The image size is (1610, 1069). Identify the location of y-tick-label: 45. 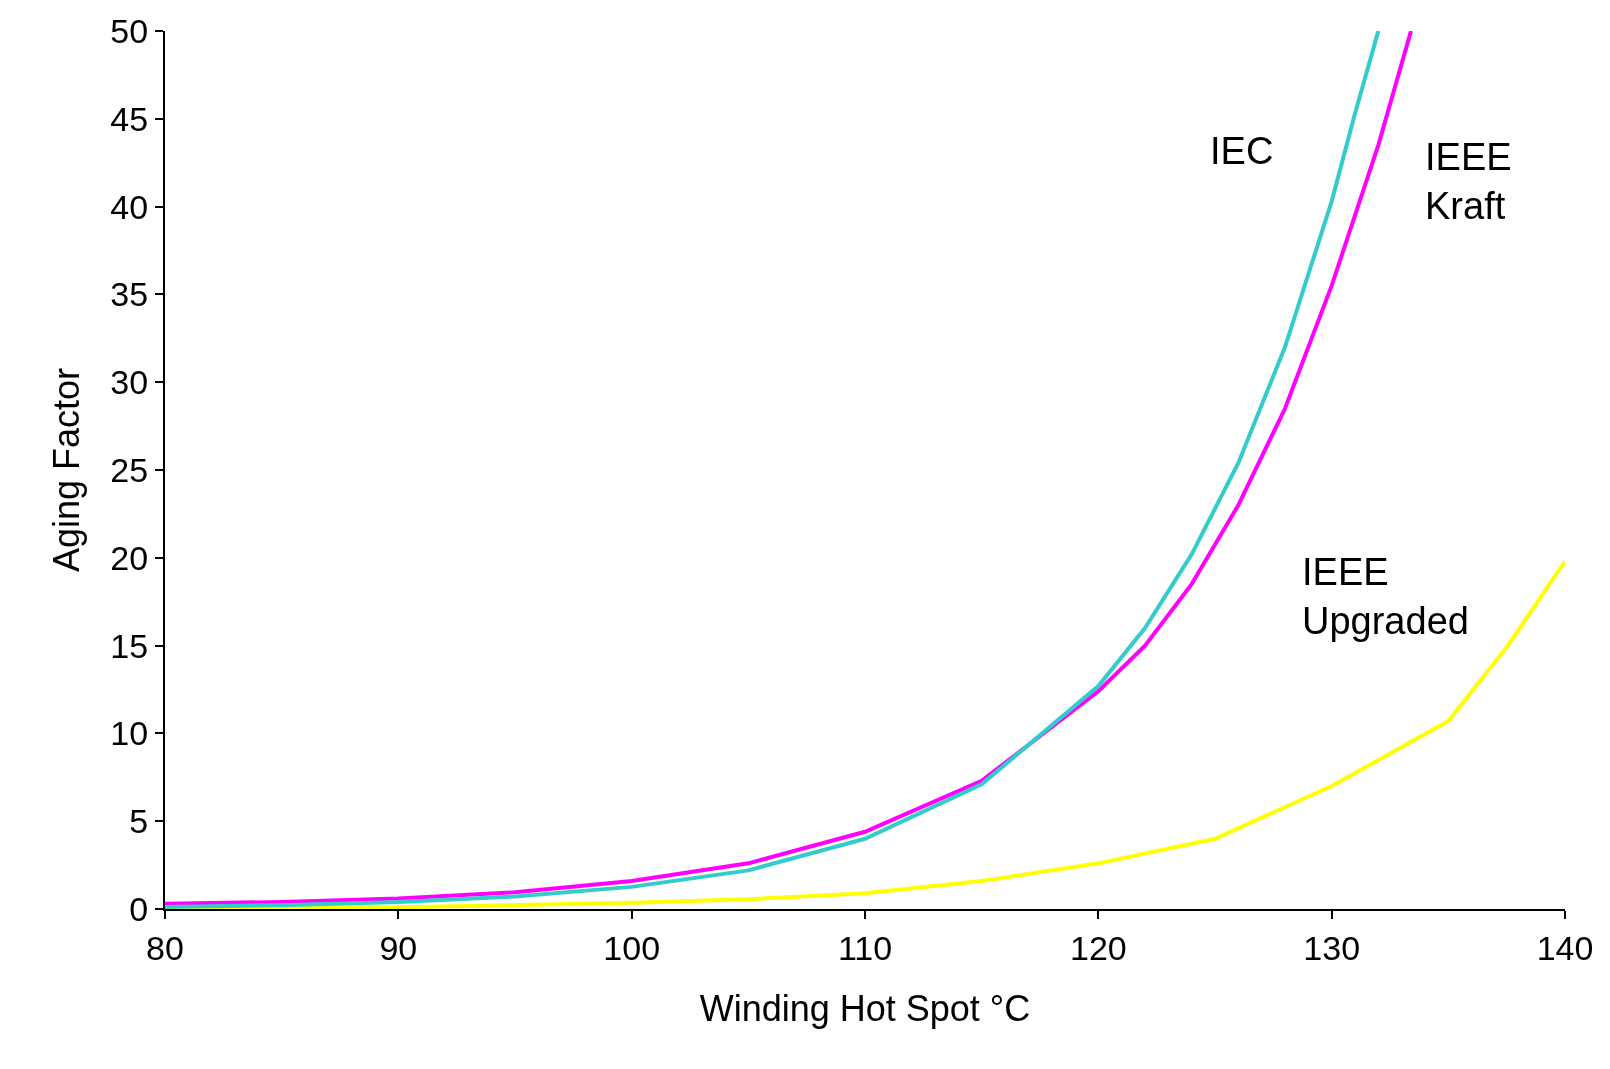
(129, 118).